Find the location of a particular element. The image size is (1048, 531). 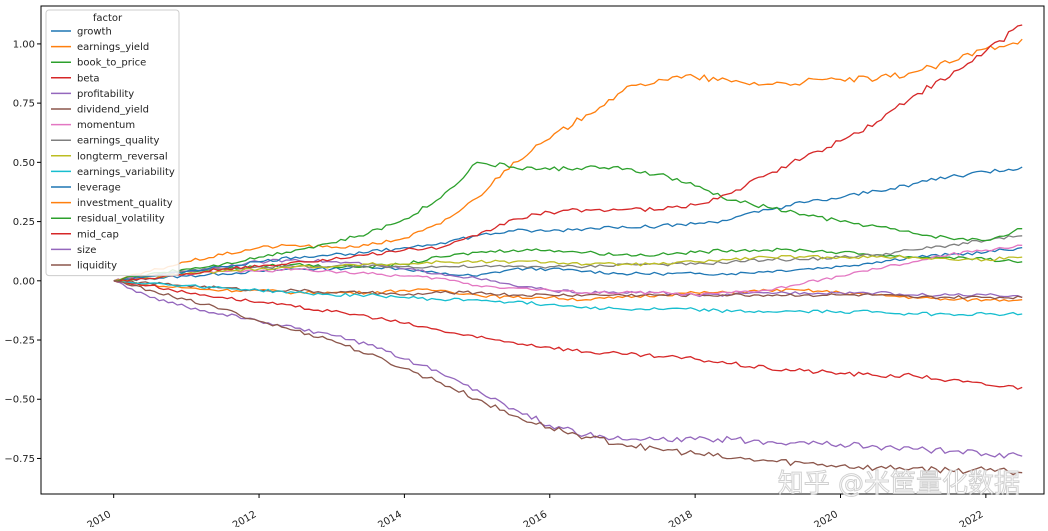

series-line-earnings-variability is located at coordinates (568, 298).